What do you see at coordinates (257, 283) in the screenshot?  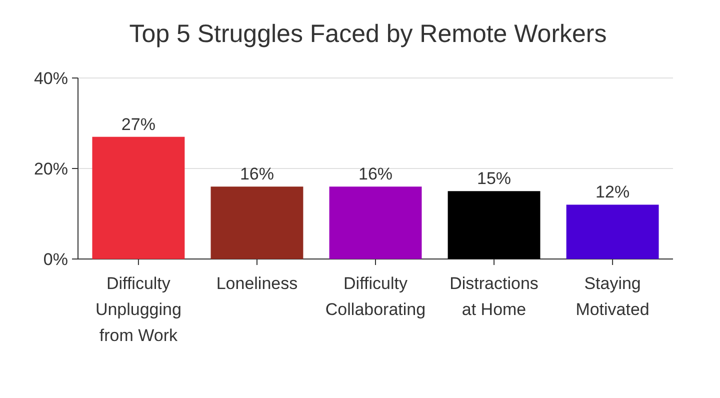 I see `x-tick-label: Loneliness` at bounding box center [257, 283].